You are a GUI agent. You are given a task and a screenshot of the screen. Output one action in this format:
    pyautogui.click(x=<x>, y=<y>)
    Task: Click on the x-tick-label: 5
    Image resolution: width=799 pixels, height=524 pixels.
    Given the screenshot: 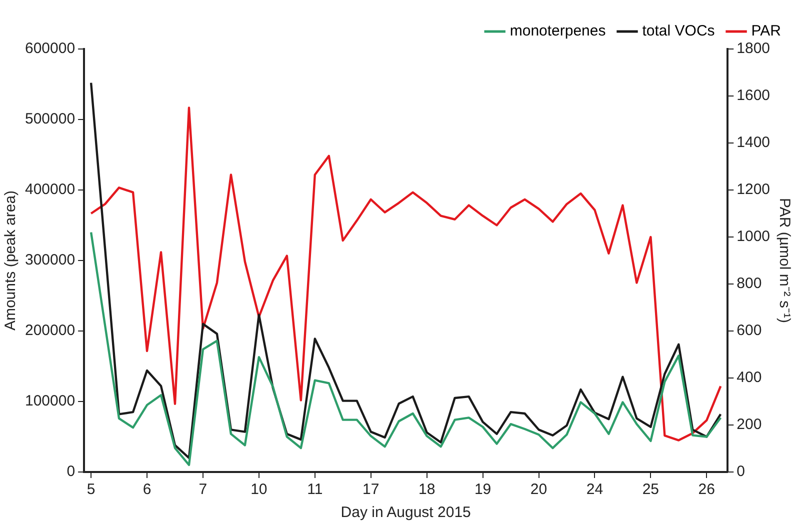 What is the action you would take?
    pyautogui.click(x=91, y=489)
    